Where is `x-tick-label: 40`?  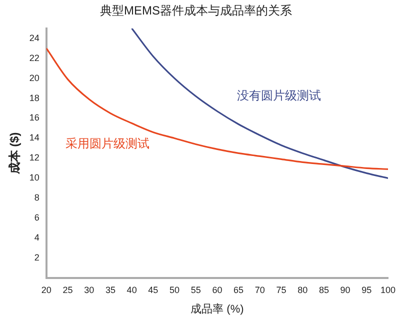 x-tick-label: 40 is located at coordinates (131, 289).